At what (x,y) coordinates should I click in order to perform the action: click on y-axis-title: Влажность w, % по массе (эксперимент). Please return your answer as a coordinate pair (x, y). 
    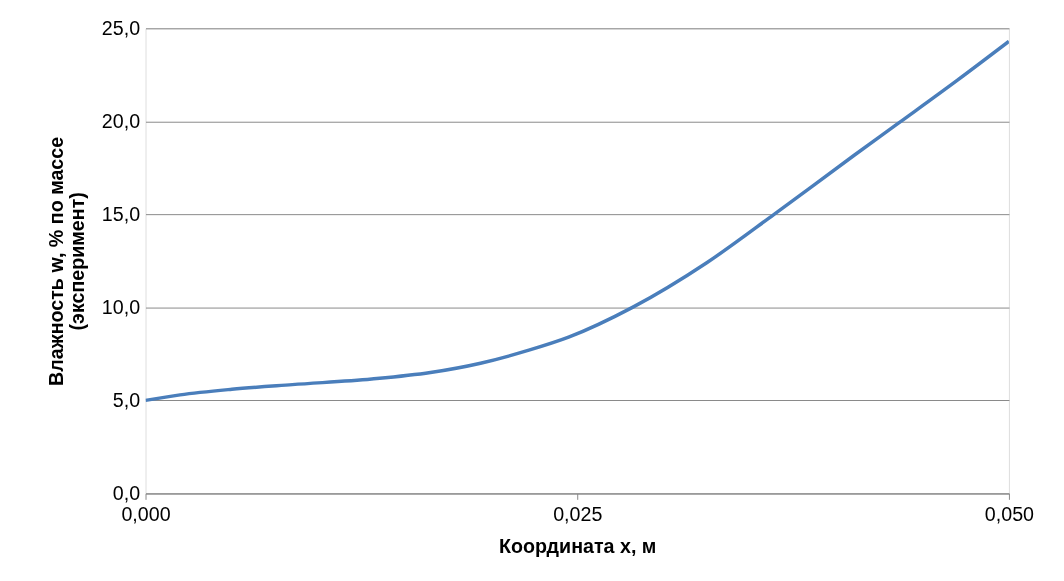
    Looking at the image, I should click on (66, 261).